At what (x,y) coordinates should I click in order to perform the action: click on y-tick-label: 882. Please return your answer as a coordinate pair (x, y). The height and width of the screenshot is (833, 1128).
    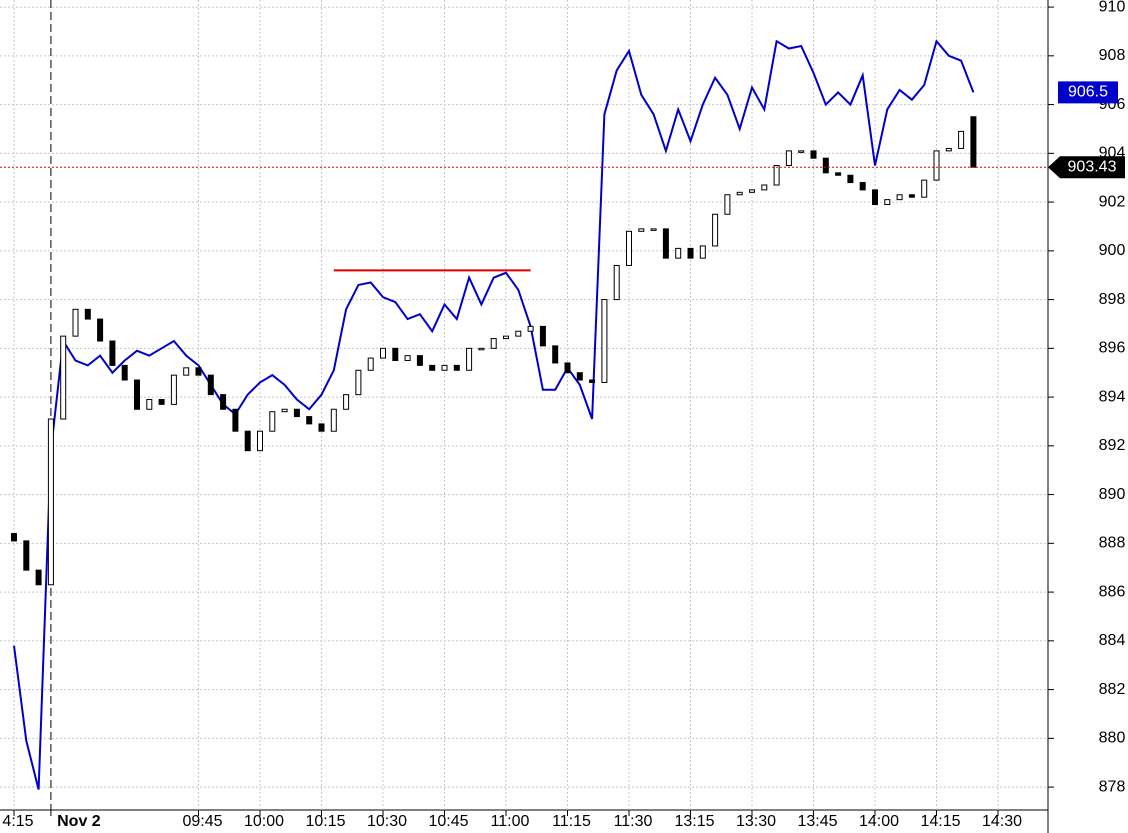
    Looking at the image, I should click on (1112, 689).